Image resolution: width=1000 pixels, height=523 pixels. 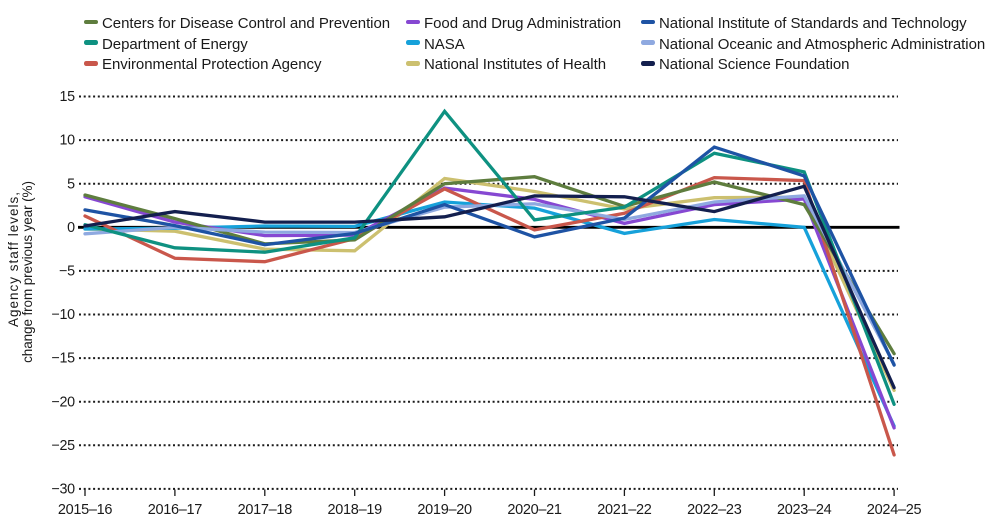 What do you see at coordinates (444, 510) in the screenshot?
I see `svg-text: 2019–20` at bounding box center [444, 510].